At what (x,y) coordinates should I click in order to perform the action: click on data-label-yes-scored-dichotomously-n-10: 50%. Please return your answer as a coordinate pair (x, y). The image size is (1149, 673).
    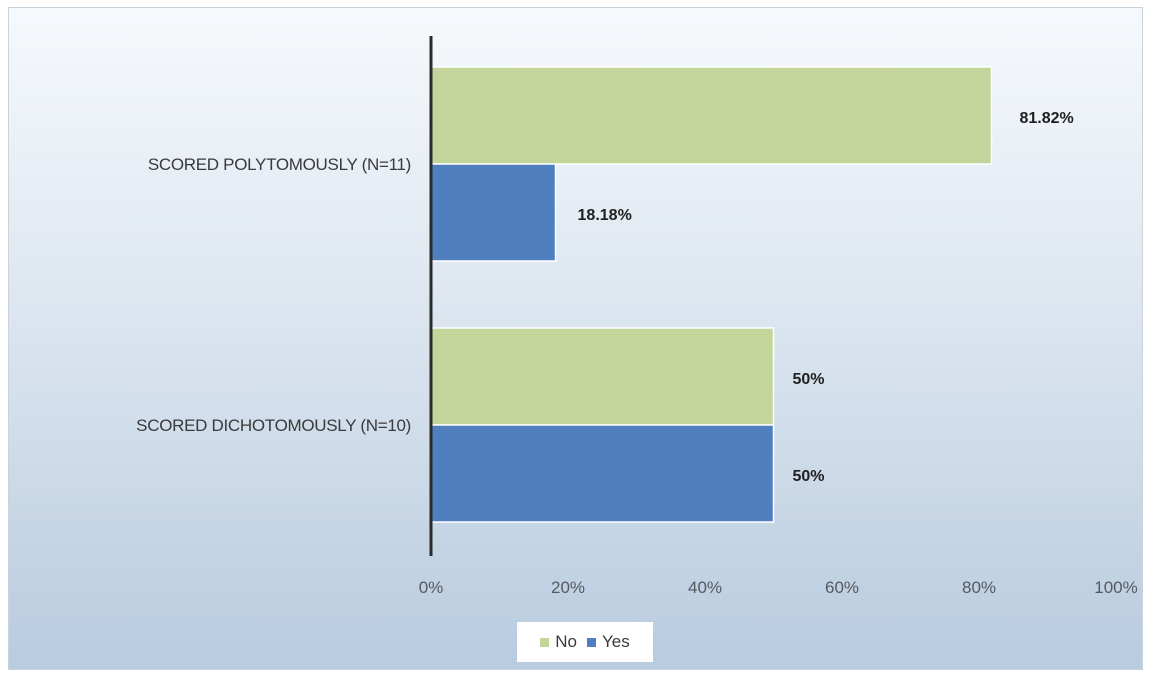
    Looking at the image, I should click on (809, 476).